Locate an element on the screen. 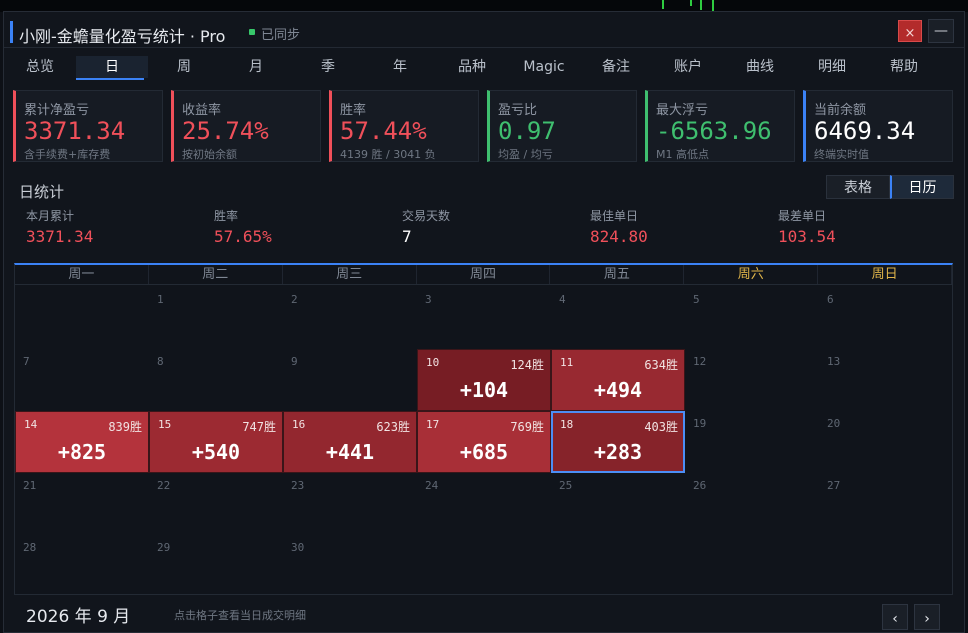 The height and width of the screenshot is (633, 968). tab-3: 月 is located at coordinates (256, 67).